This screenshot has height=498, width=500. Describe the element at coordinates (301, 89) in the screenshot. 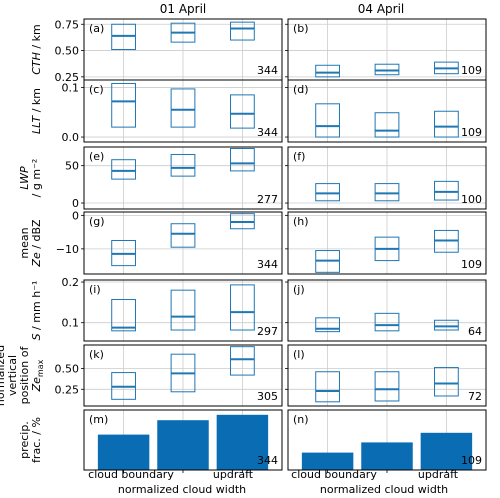

I see `panel-label: (d)` at that location.